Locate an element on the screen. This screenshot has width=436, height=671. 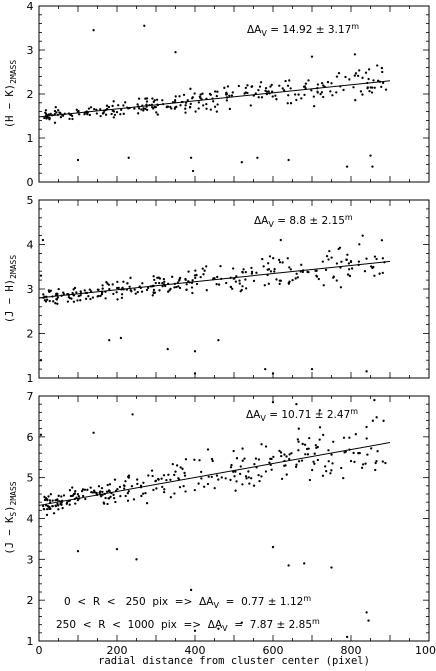
y-tick-label: 4 is located at coordinates (30, 6).